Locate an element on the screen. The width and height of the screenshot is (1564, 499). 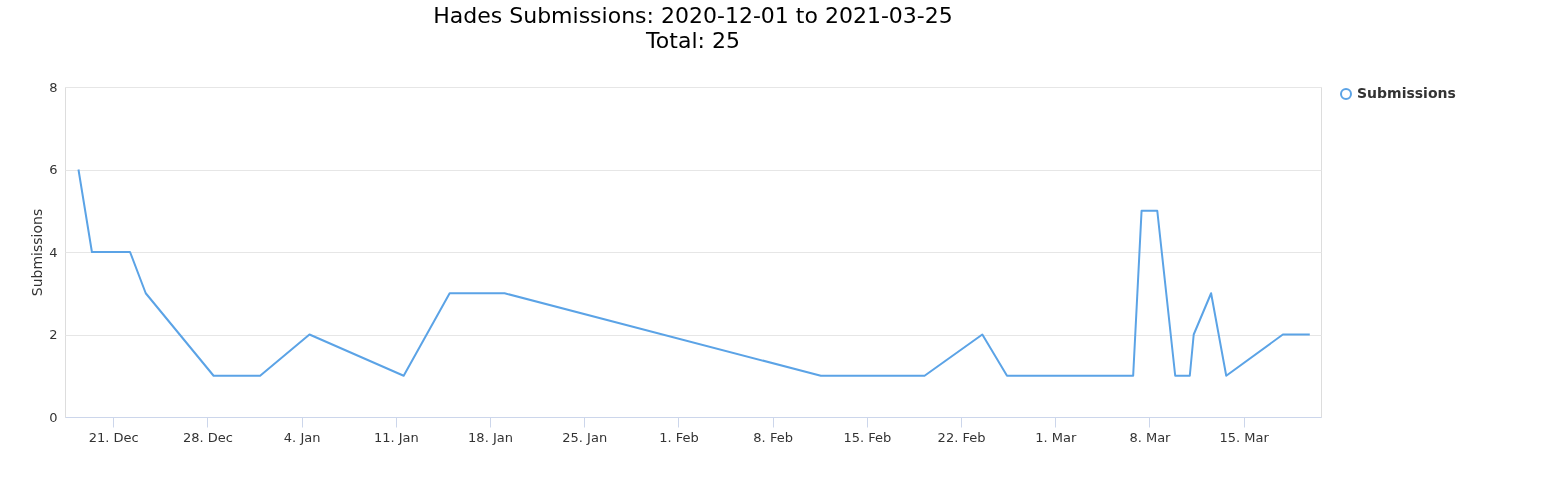
x-tick-label: 21. Dec is located at coordinates (113, 437).